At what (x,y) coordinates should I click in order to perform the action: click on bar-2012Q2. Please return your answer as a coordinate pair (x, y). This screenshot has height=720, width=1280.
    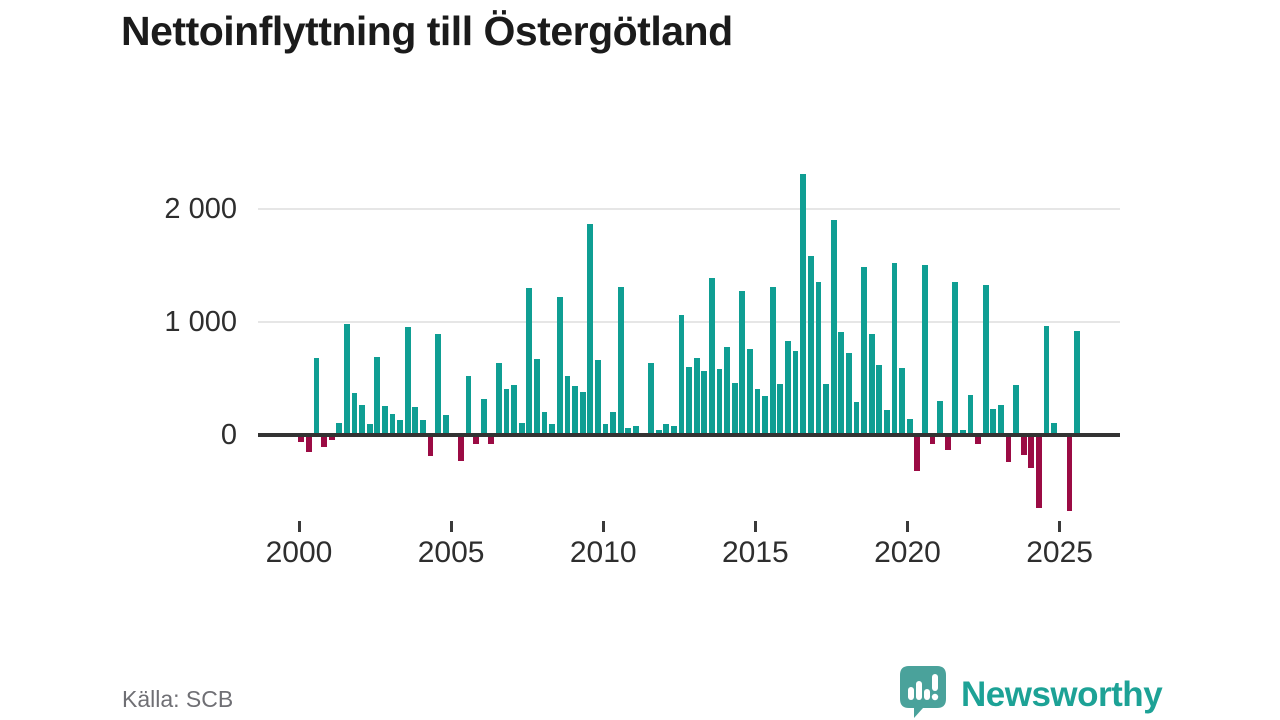
    Looking at the image, I should click on (673, 430).